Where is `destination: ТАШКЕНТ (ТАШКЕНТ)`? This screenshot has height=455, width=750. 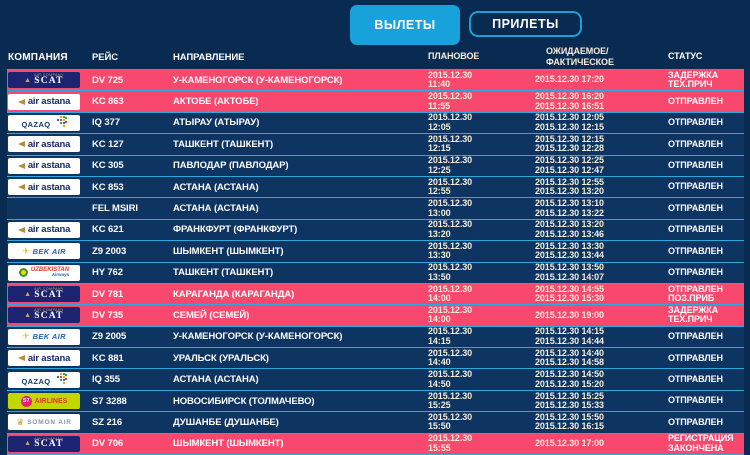 destination: ТАШКЕНТ (ТАШКЕНТ) is located at coordinates (223, 273).